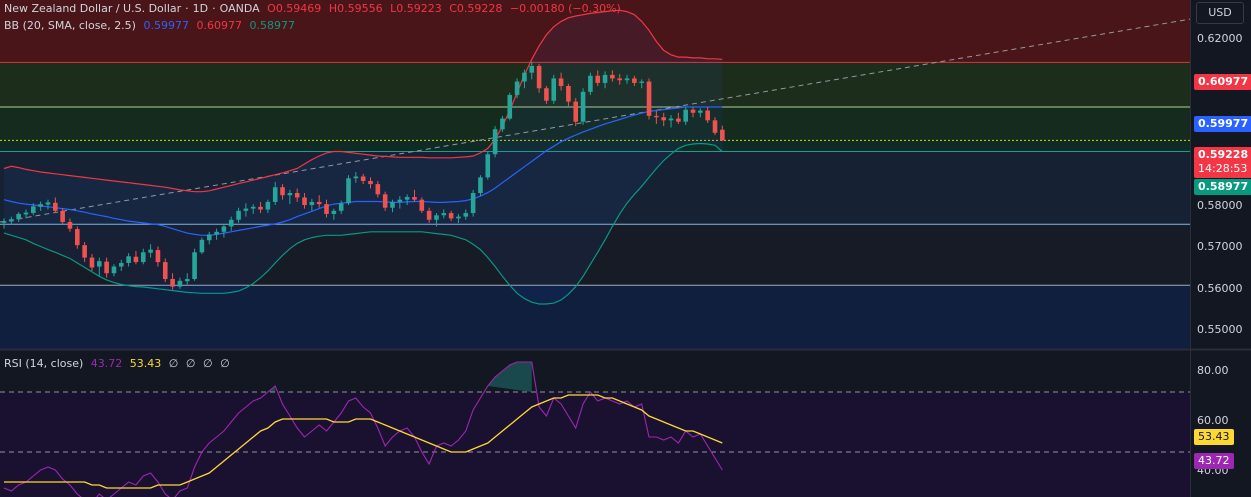  What do you see at coordinates (93, 8) in the screenshot?
I see `symbol-name: New Zealand Dollar / U.S. Dollar` at bounding box center [93, 8].